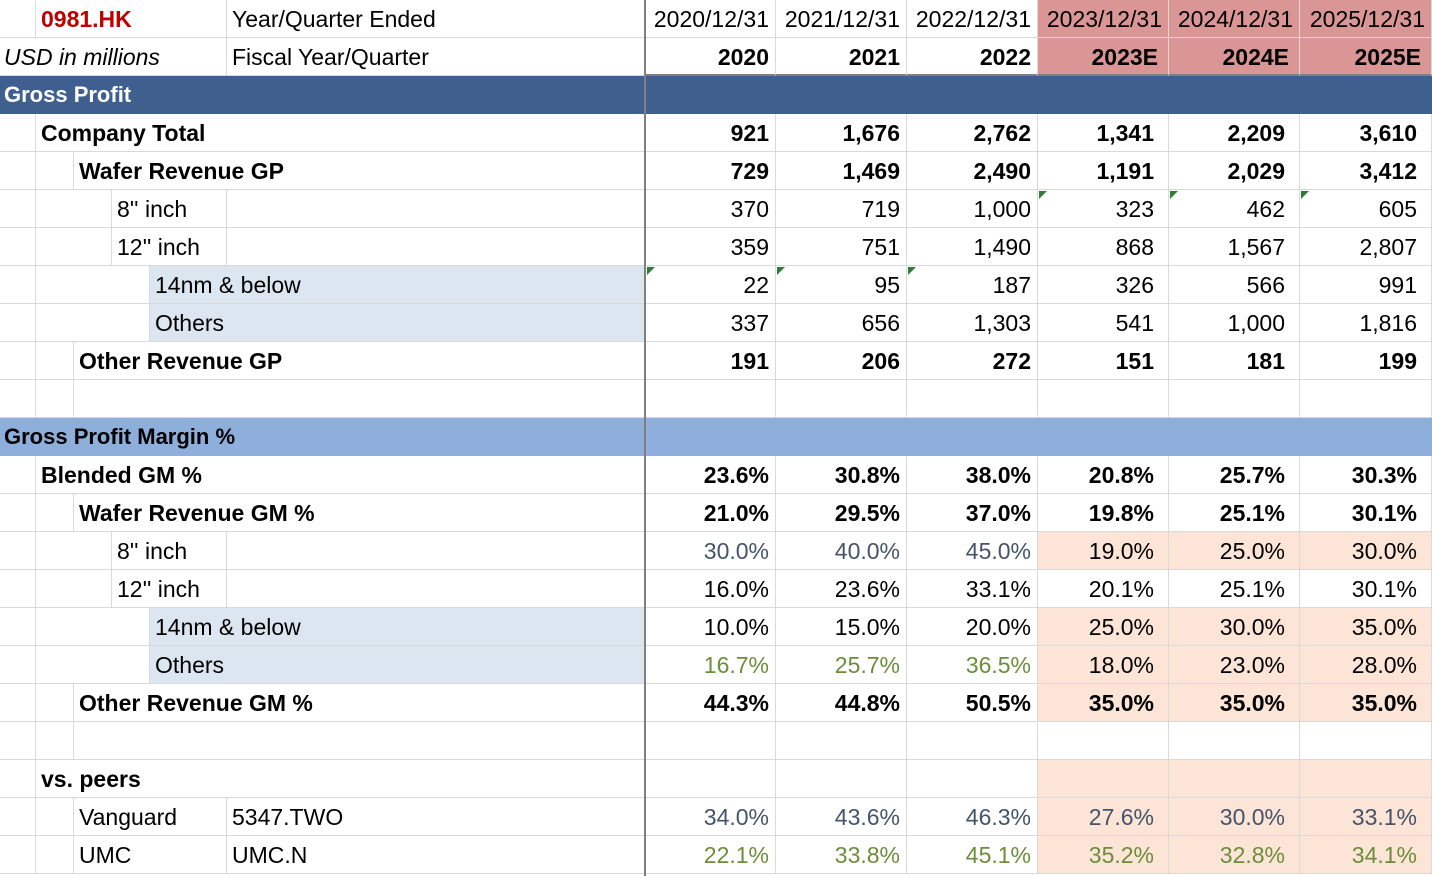 The image size is (1432, 876). What do you see at coordinates (710, 285) in the screenshot?
I see `value-cell: 22` at bounding box center [710, 285].